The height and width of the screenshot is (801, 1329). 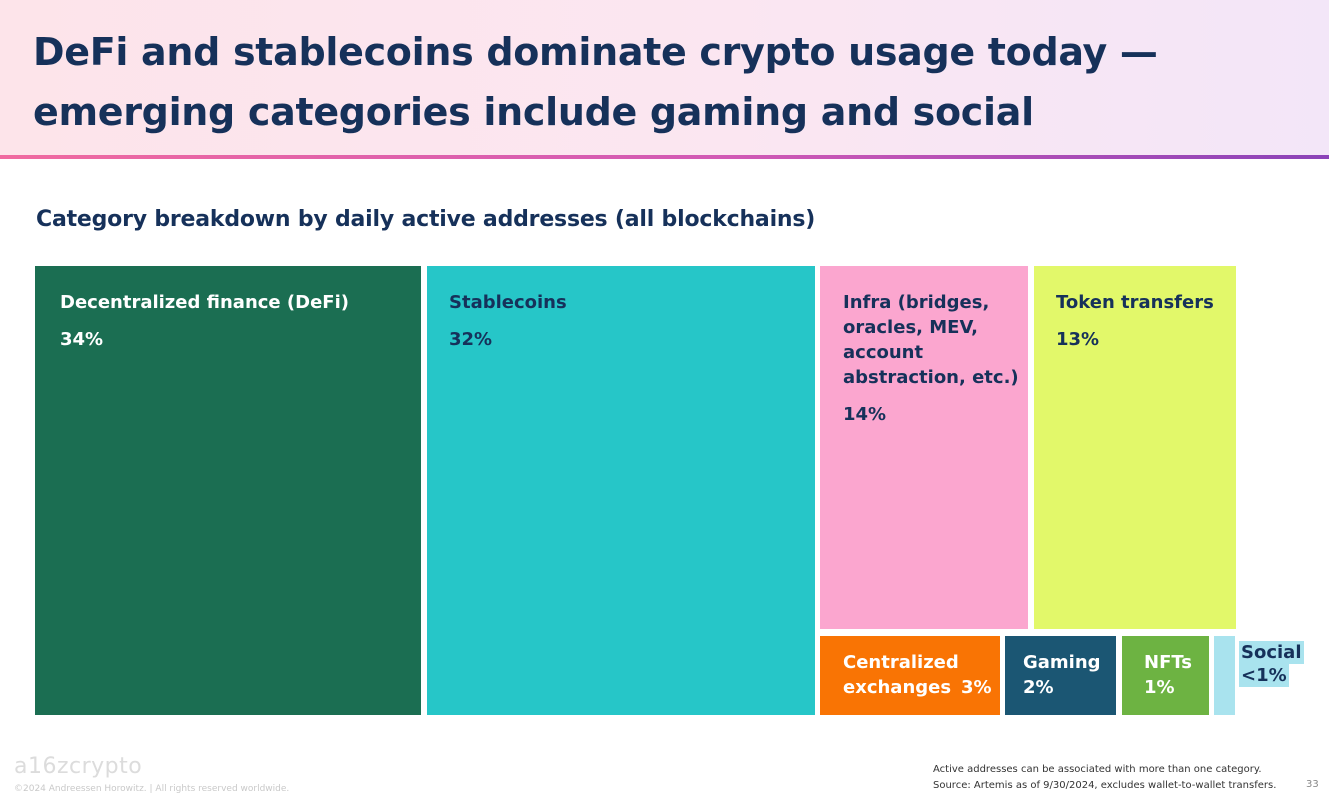 I want to click on header-divider, so click(x=664, y=157).